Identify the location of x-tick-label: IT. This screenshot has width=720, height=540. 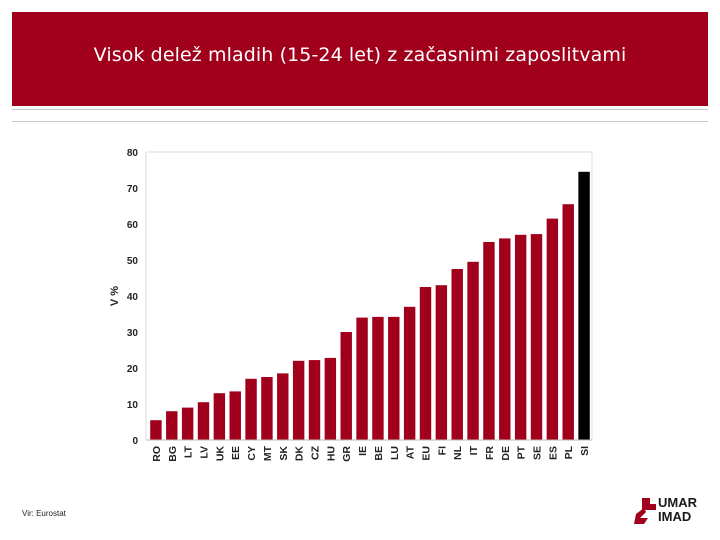
(474, 450).